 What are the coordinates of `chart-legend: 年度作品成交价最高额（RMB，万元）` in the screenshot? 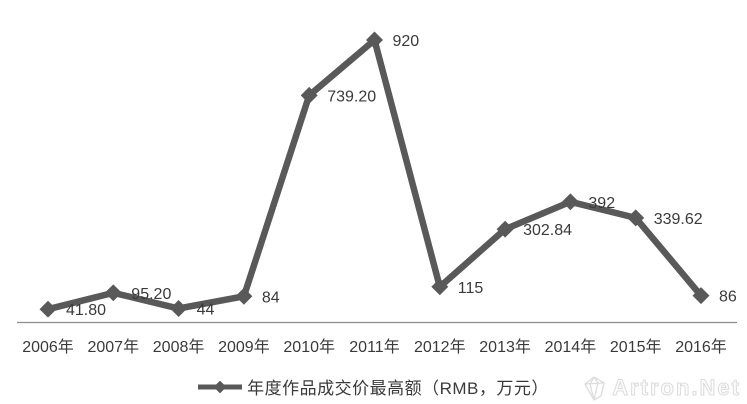 It's located at (373, 386).